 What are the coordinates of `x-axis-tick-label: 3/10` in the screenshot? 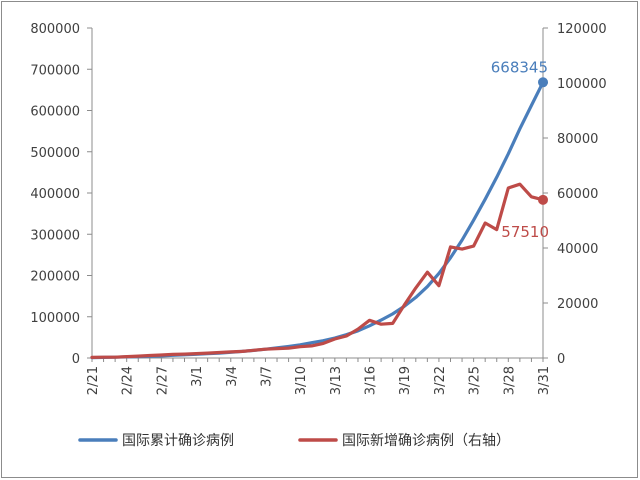 It's located at (301, 380).